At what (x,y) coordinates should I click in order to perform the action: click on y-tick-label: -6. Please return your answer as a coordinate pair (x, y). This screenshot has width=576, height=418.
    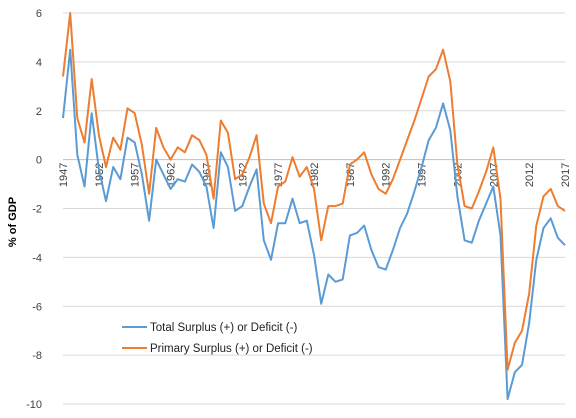
    Looking at the image, I should click on (37, 307).